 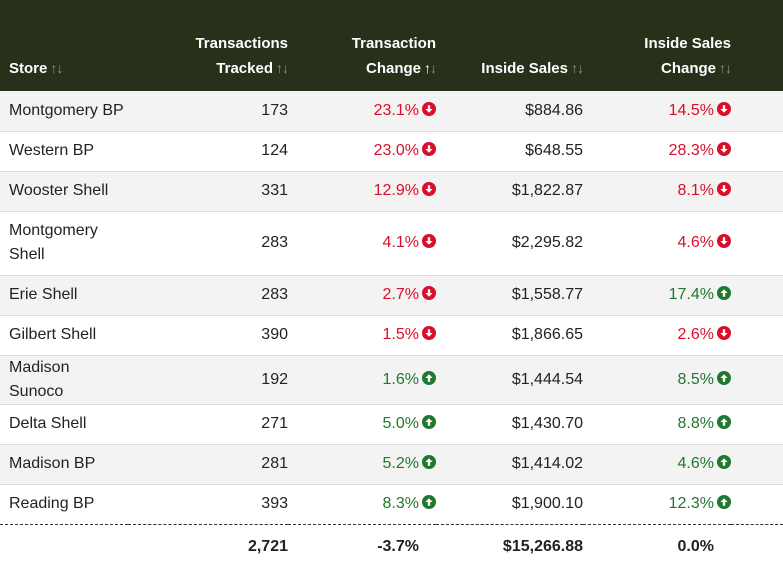 I want to click on table-row: Montgomery BP 173 23.1% $884.86 14.5%, so click(x=391, y=111).